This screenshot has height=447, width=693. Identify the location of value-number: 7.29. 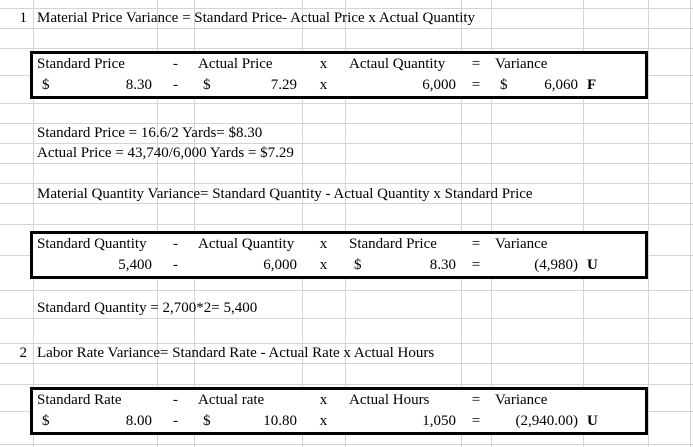
(283, 85).